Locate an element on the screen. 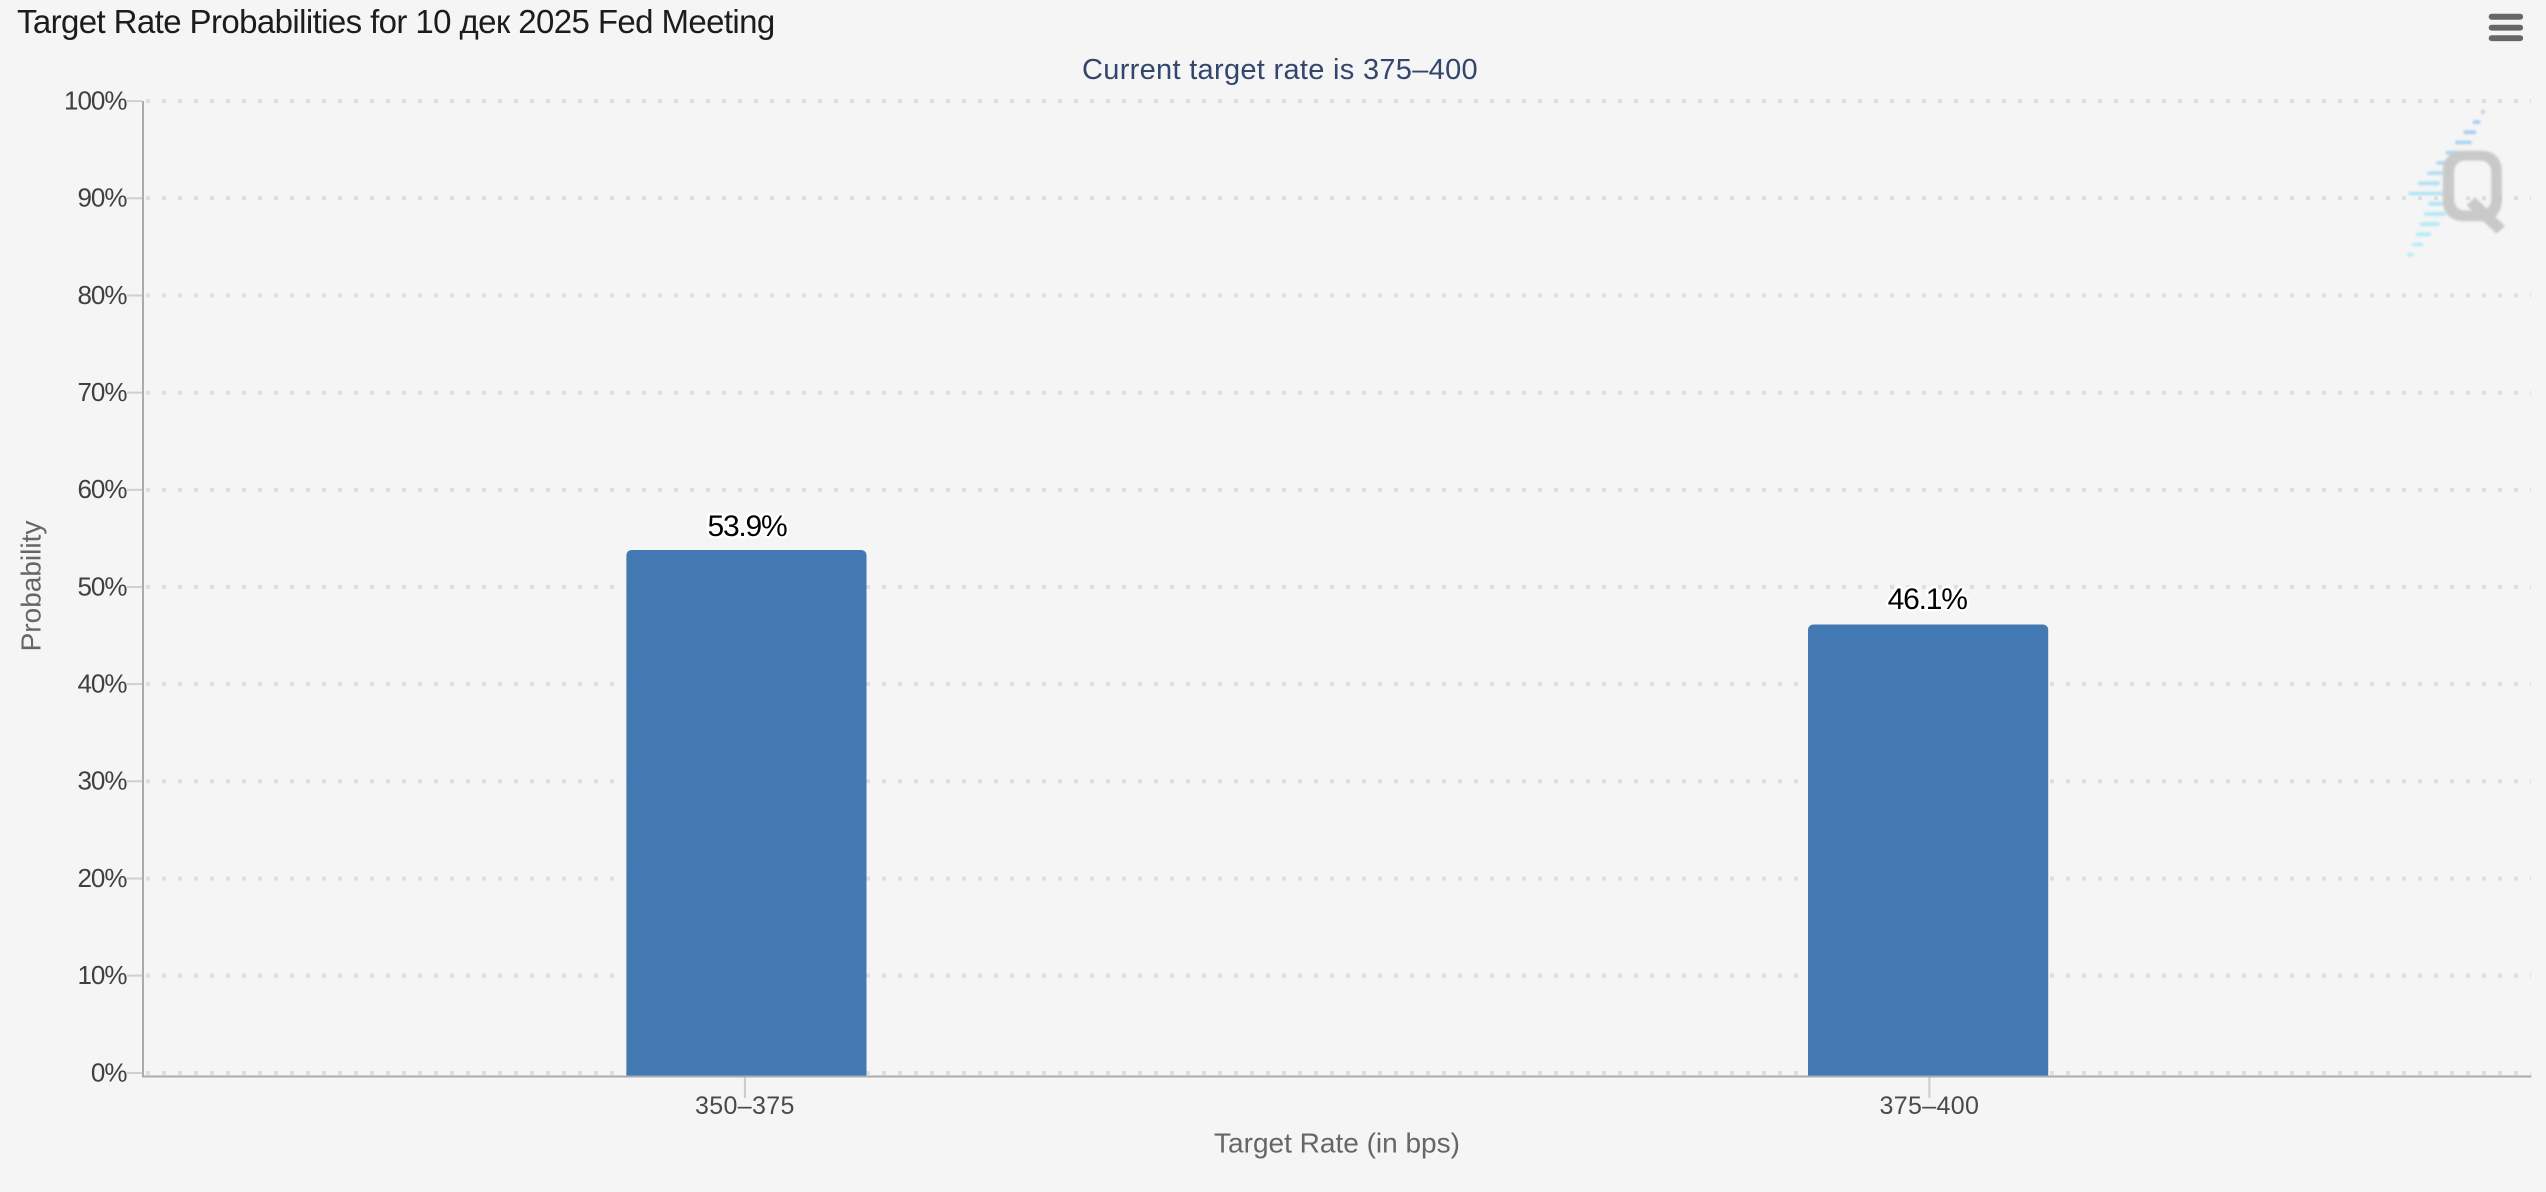 The image size is (2546, 1192). svg-text: 30% is located at coordinates (102, 781).